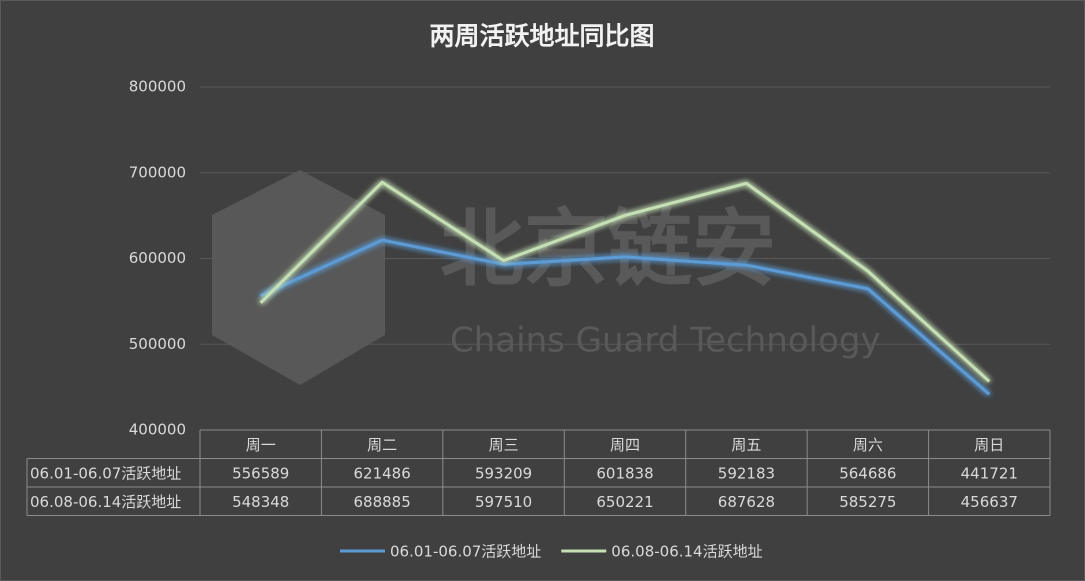 The width and height of the screenshot is (1085, 581). I want to click on x-tick-label: 周六, so click(868, 445).